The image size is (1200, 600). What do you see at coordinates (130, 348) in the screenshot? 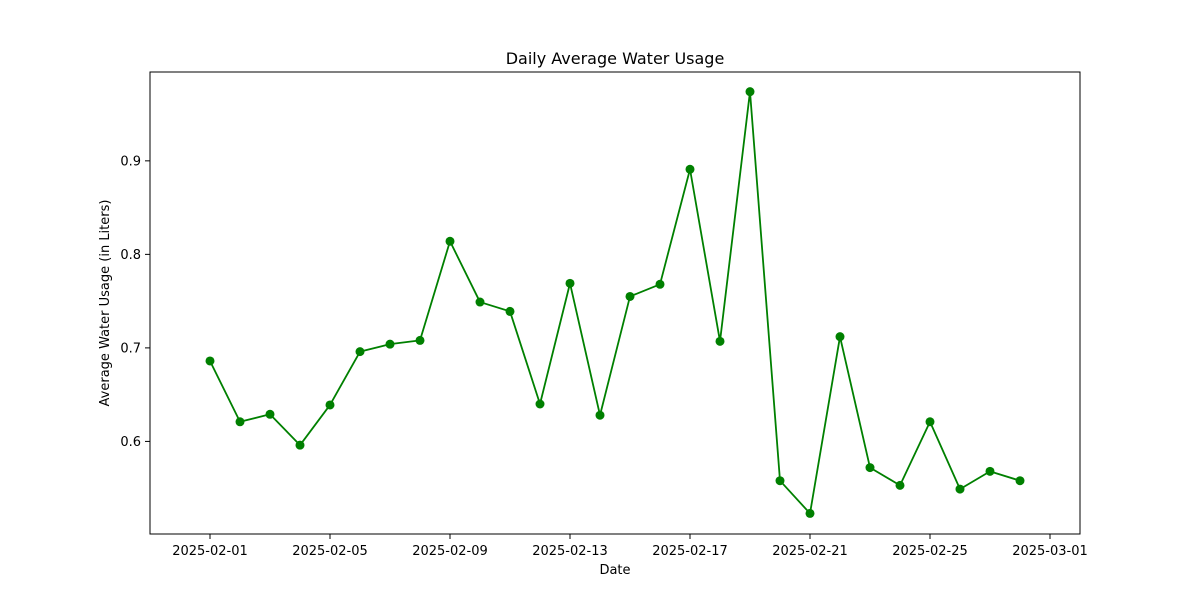
I see `y-tick-label: 0.7` at bounding box center [130, 348].